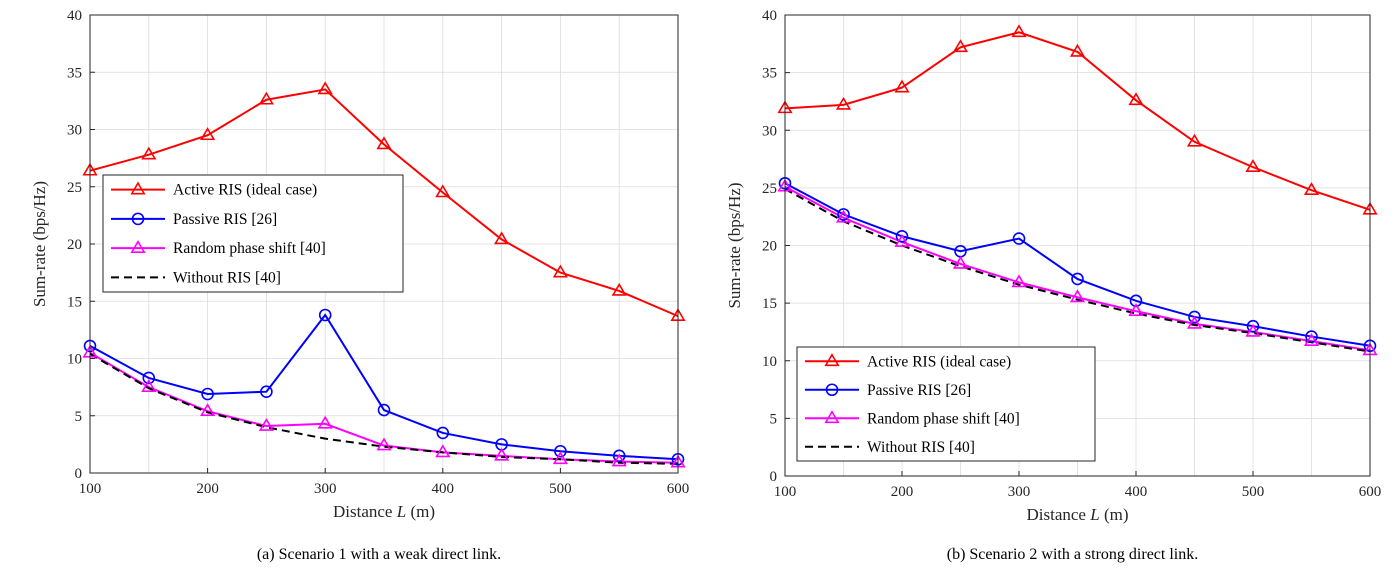 Image resolution: width=1398 pixels, height=574 pixels. Describe the element at coordinates (384, 511) in the screenshot. I see `x-axis-label-a: Distance L (m)` at that location.